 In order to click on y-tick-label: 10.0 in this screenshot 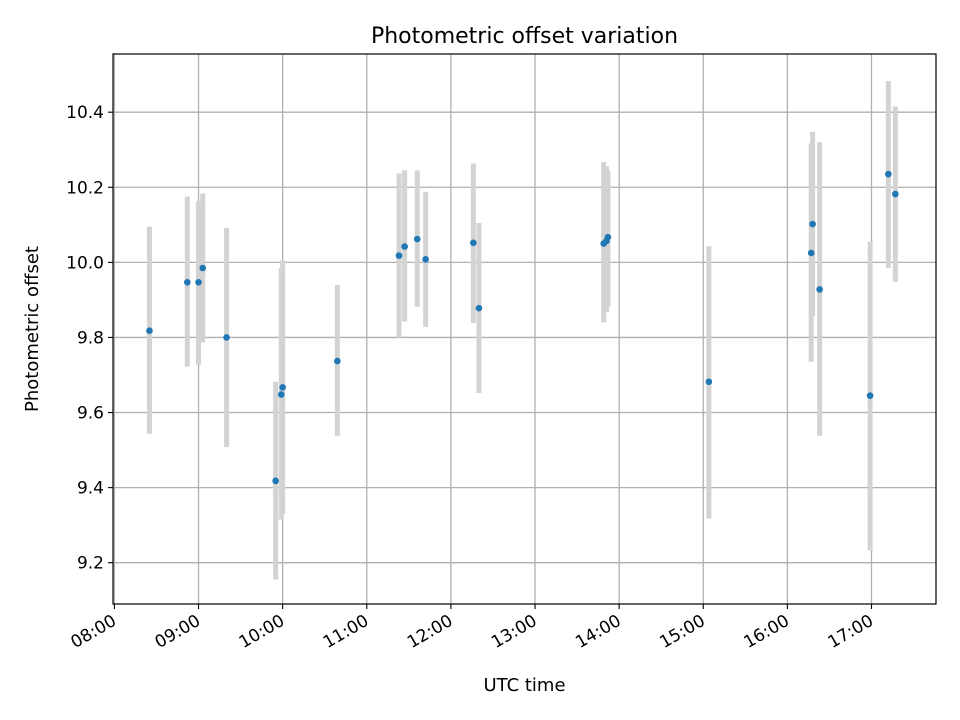, I will do `click(85, 263)`.